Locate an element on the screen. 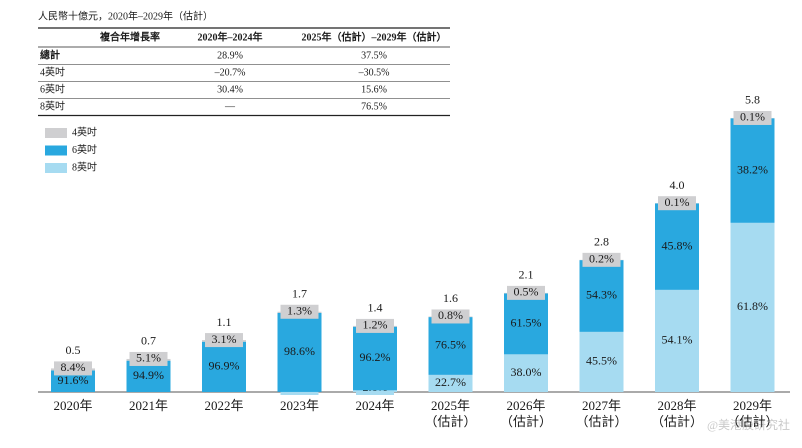 This screenshot has width=802, height=448. total-label: 1.6 is located at coordinates (450, 298).